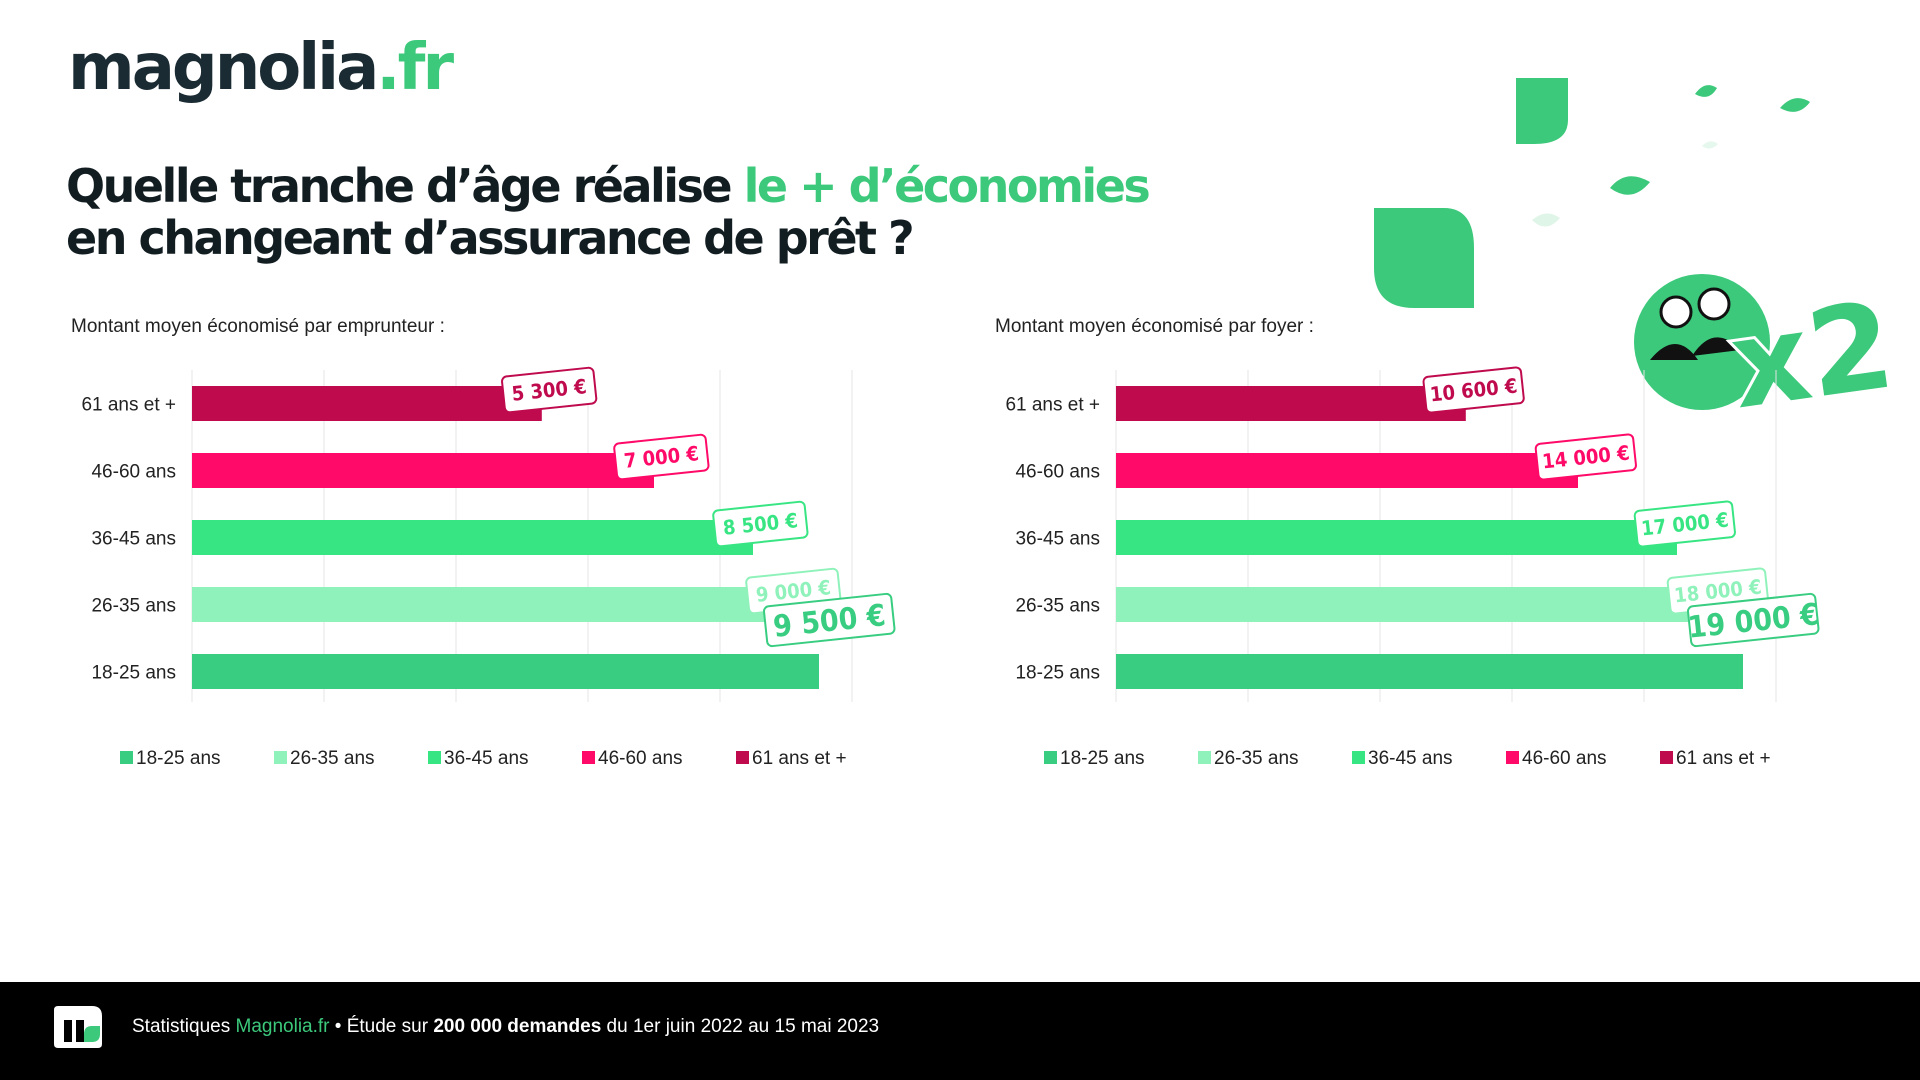  What do you see at coordinates (78, 1027) in the screenshot?
I see `magnolia-m-icon` at bounding box center [78, 1027].